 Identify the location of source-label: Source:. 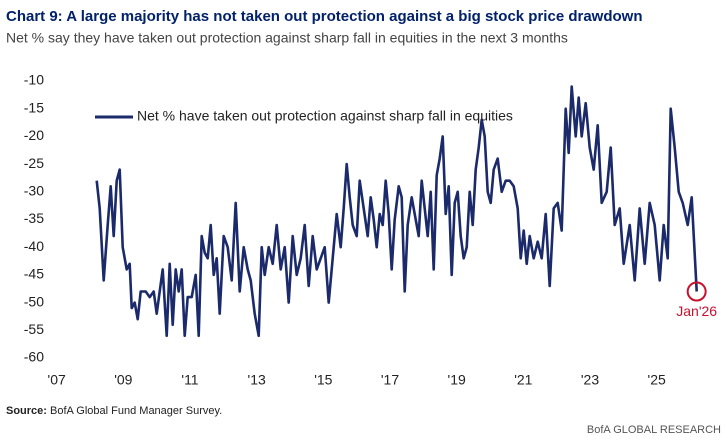
(26, 411).